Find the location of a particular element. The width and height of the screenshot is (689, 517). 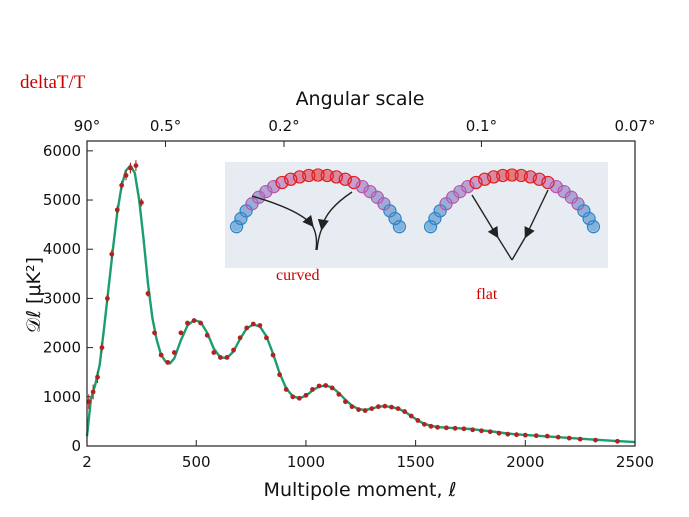

curved-ray-converge-right is located at coordinates (319, 239).